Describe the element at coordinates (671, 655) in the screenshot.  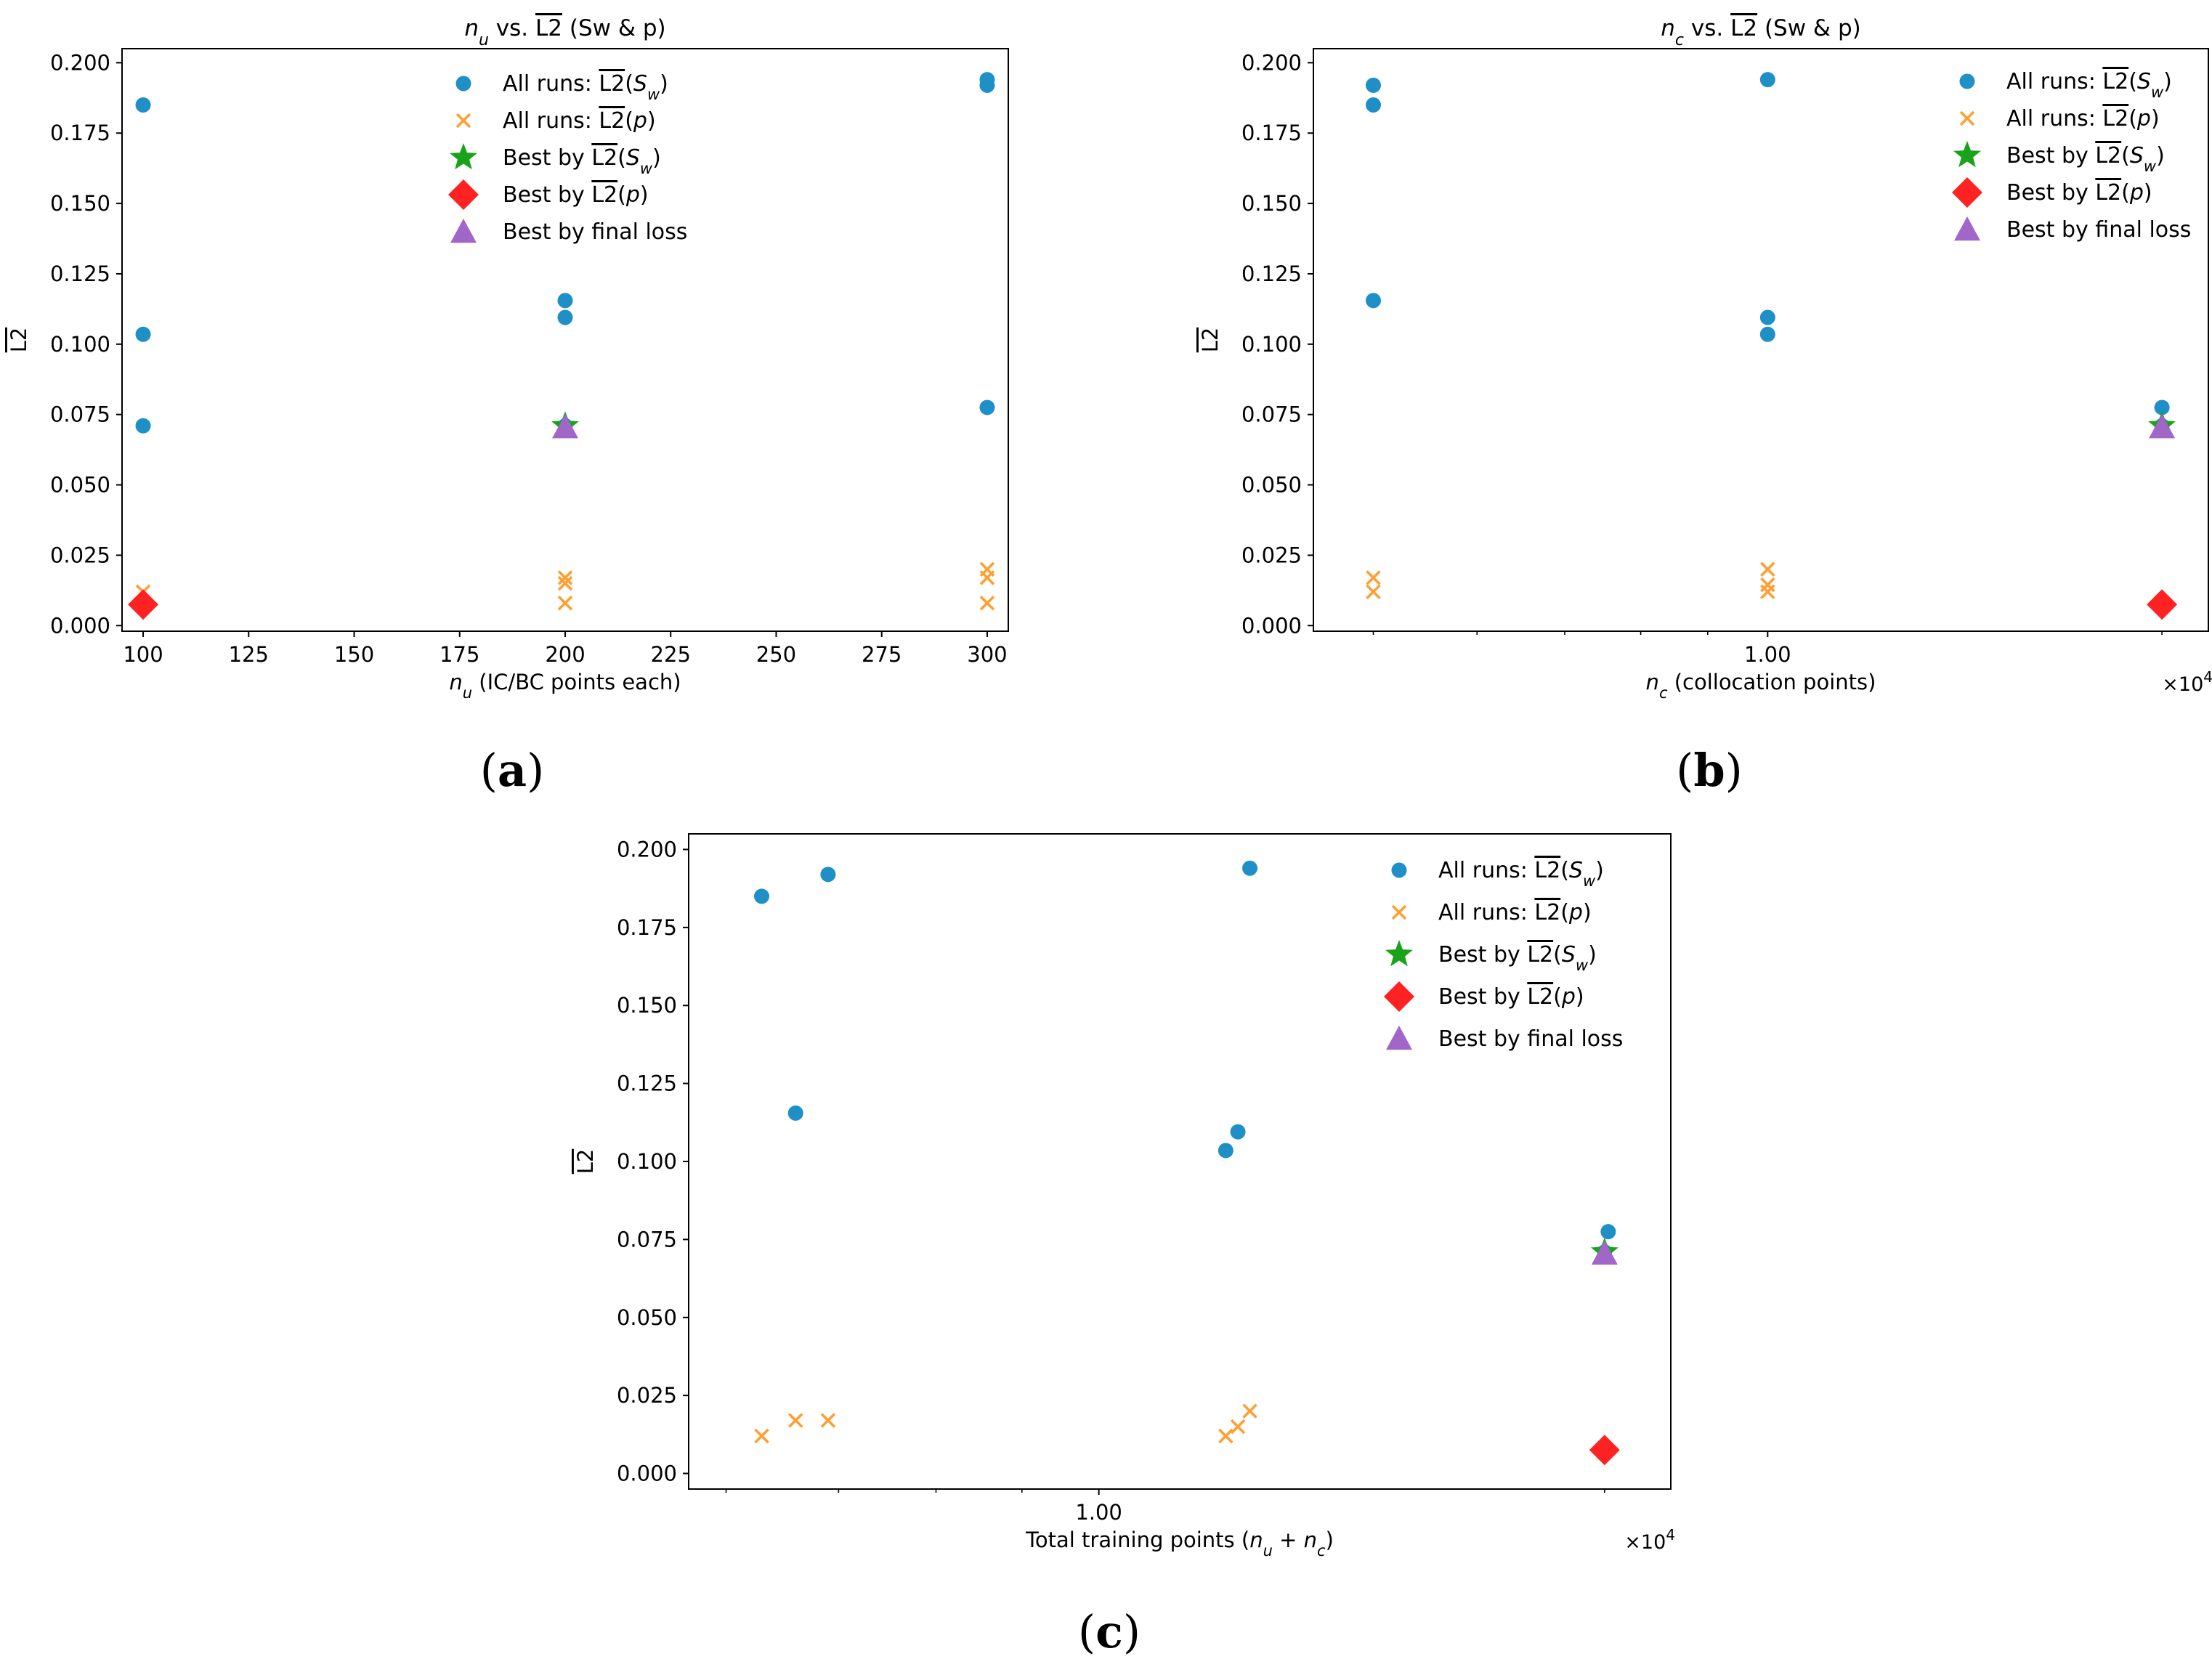
I see `x-tick-label: 225` at that location.